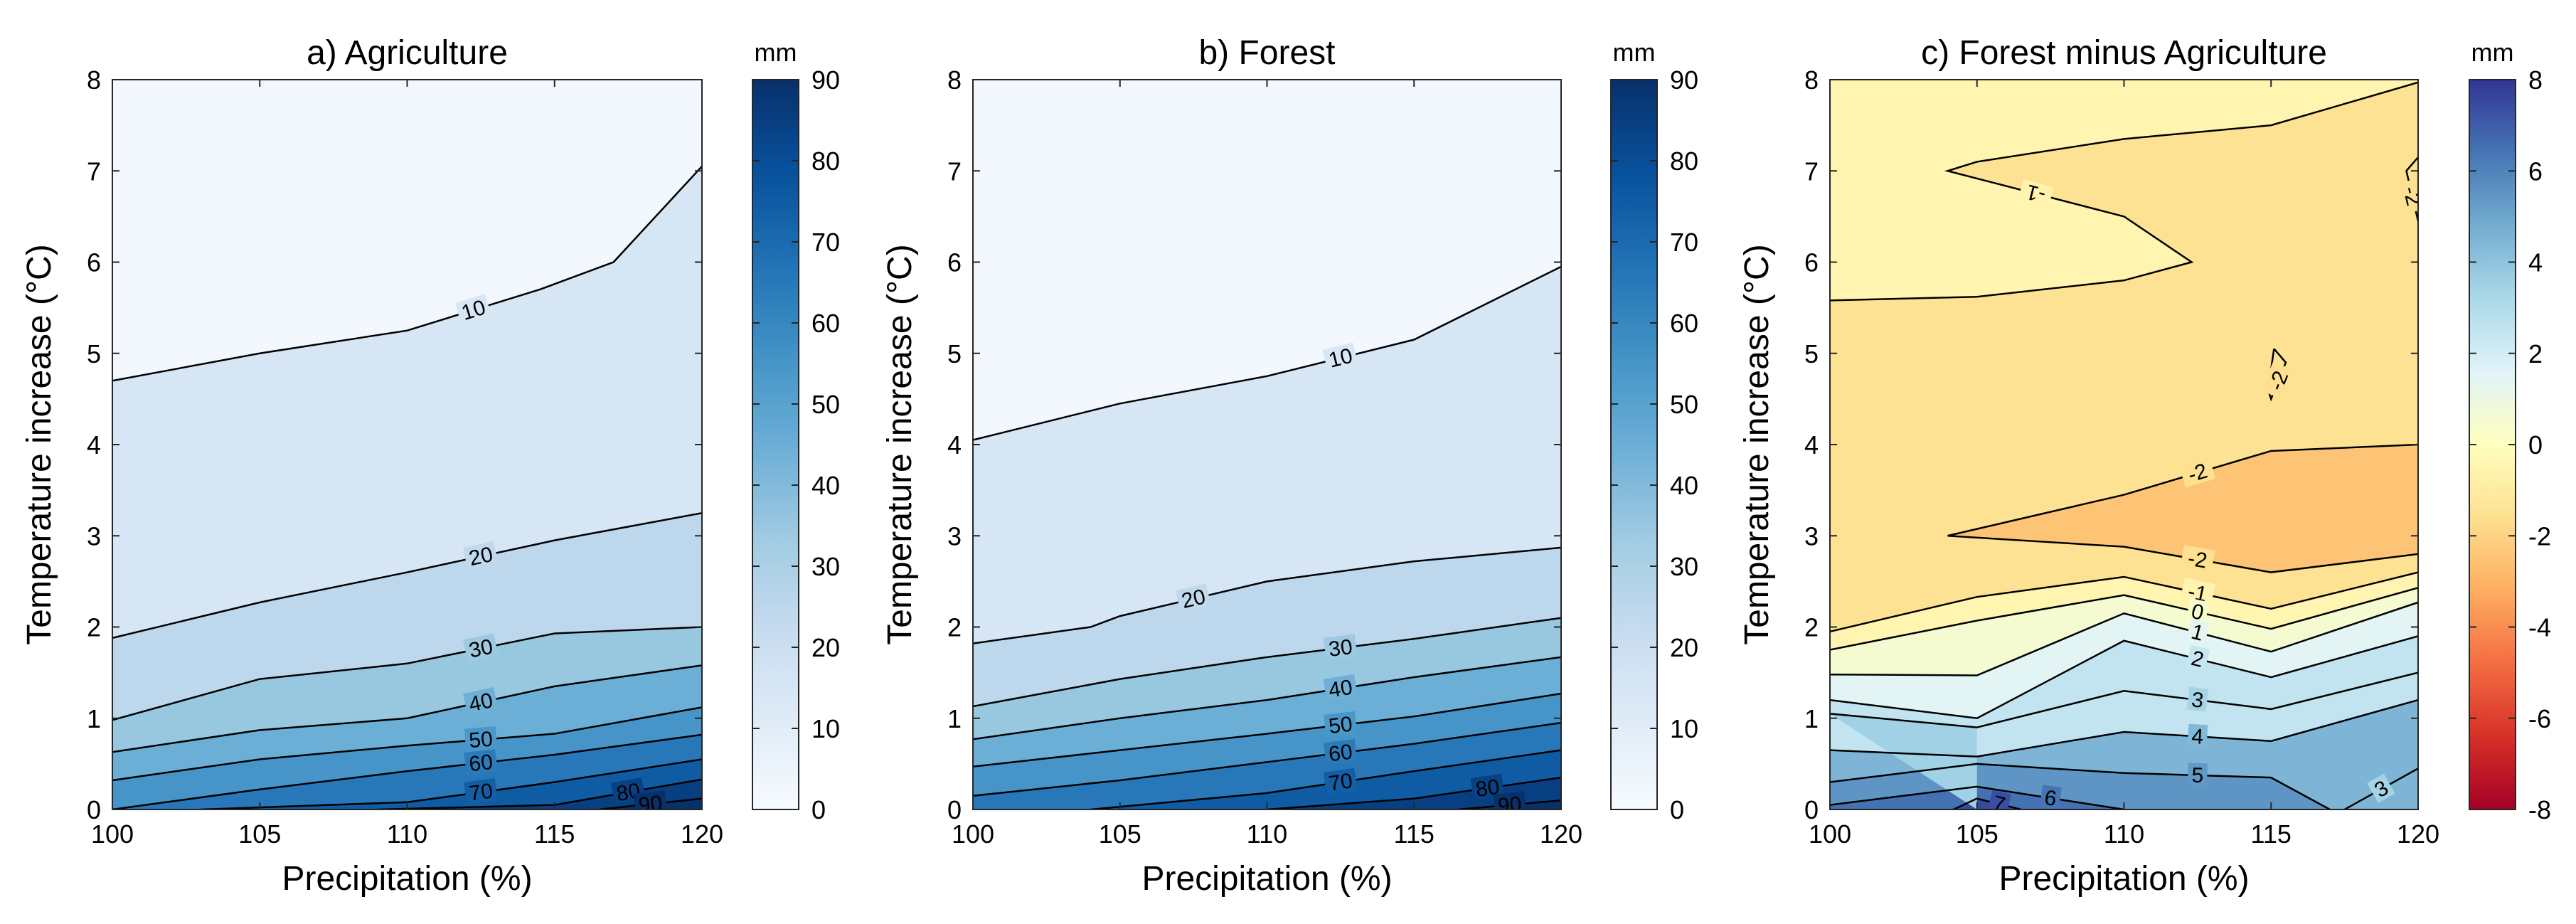  I want to click on colorbar-tick-label: 40, so click(1684, 485).